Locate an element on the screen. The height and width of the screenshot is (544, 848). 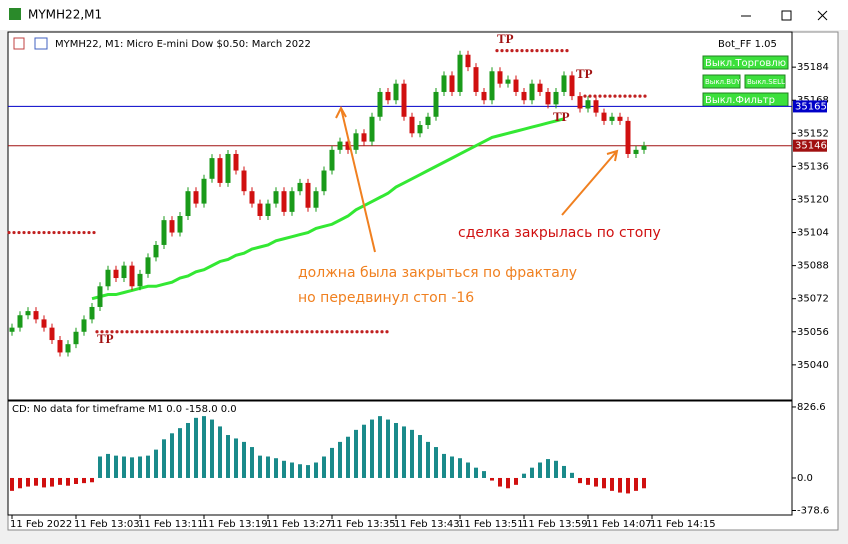
price-label-box is located at coordinates (810, 106).